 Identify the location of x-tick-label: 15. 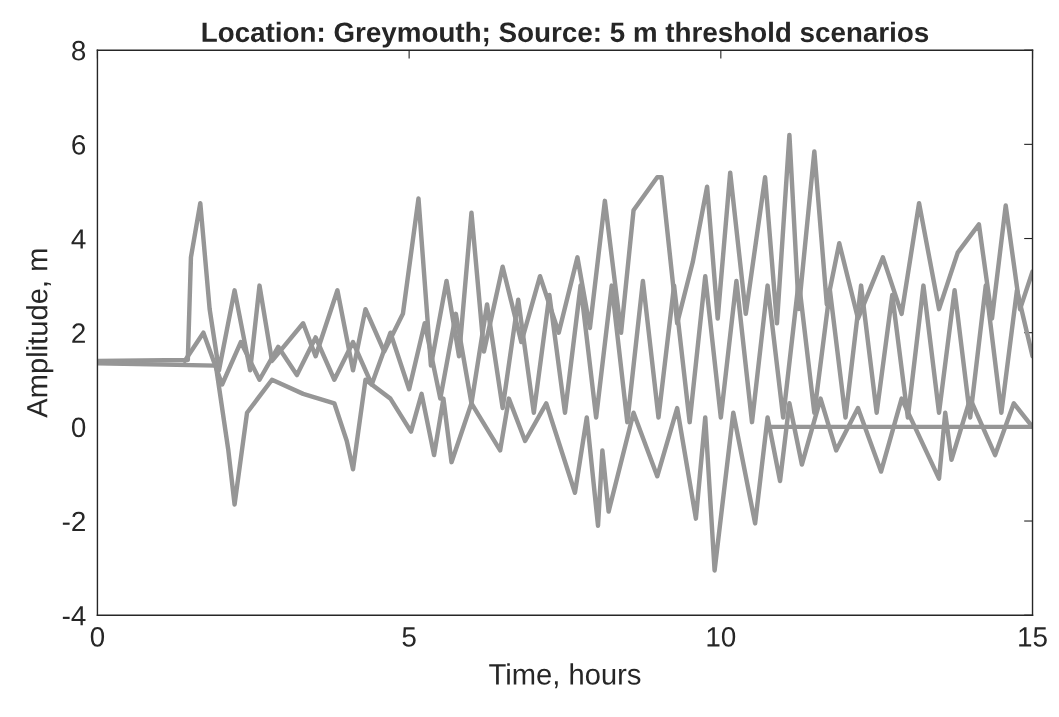
(1033, 637).